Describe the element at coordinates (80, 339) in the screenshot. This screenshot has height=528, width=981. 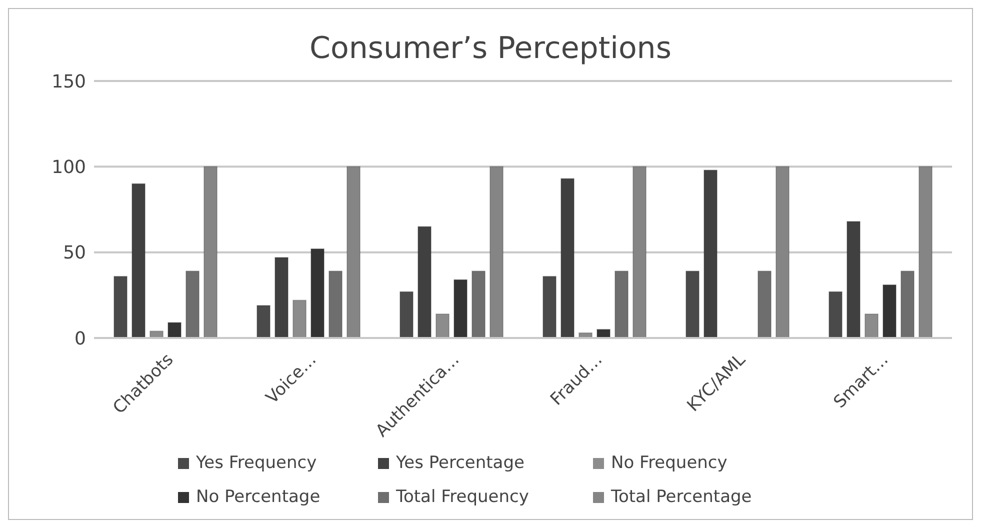
I see `y-tick-label: 0` at that location.